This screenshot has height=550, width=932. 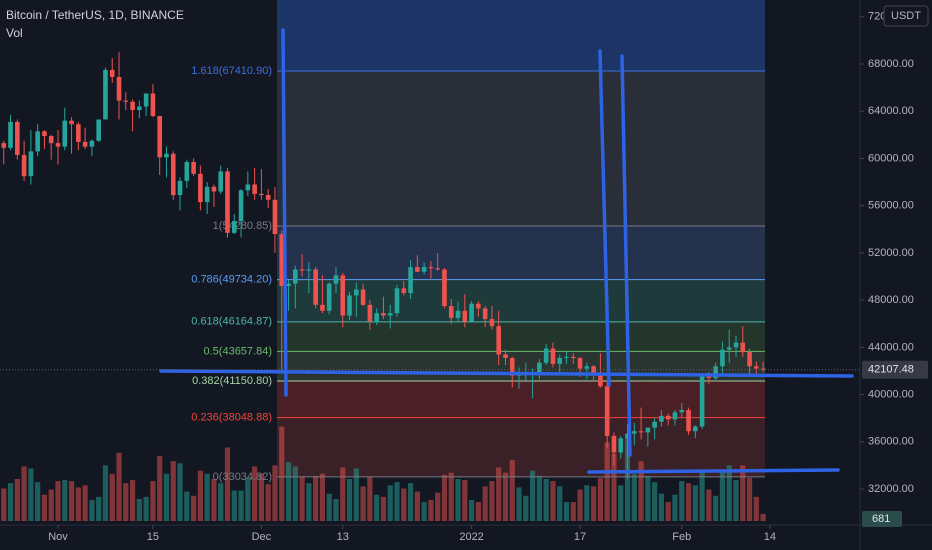 I want to click on trend-line, so click(x=604, y=218).